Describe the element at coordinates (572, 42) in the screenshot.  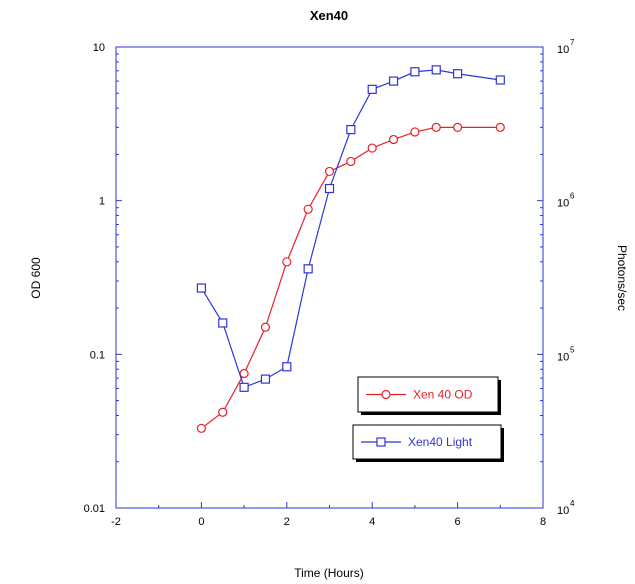
I see `y2-tick-exponent: 7` at that location.